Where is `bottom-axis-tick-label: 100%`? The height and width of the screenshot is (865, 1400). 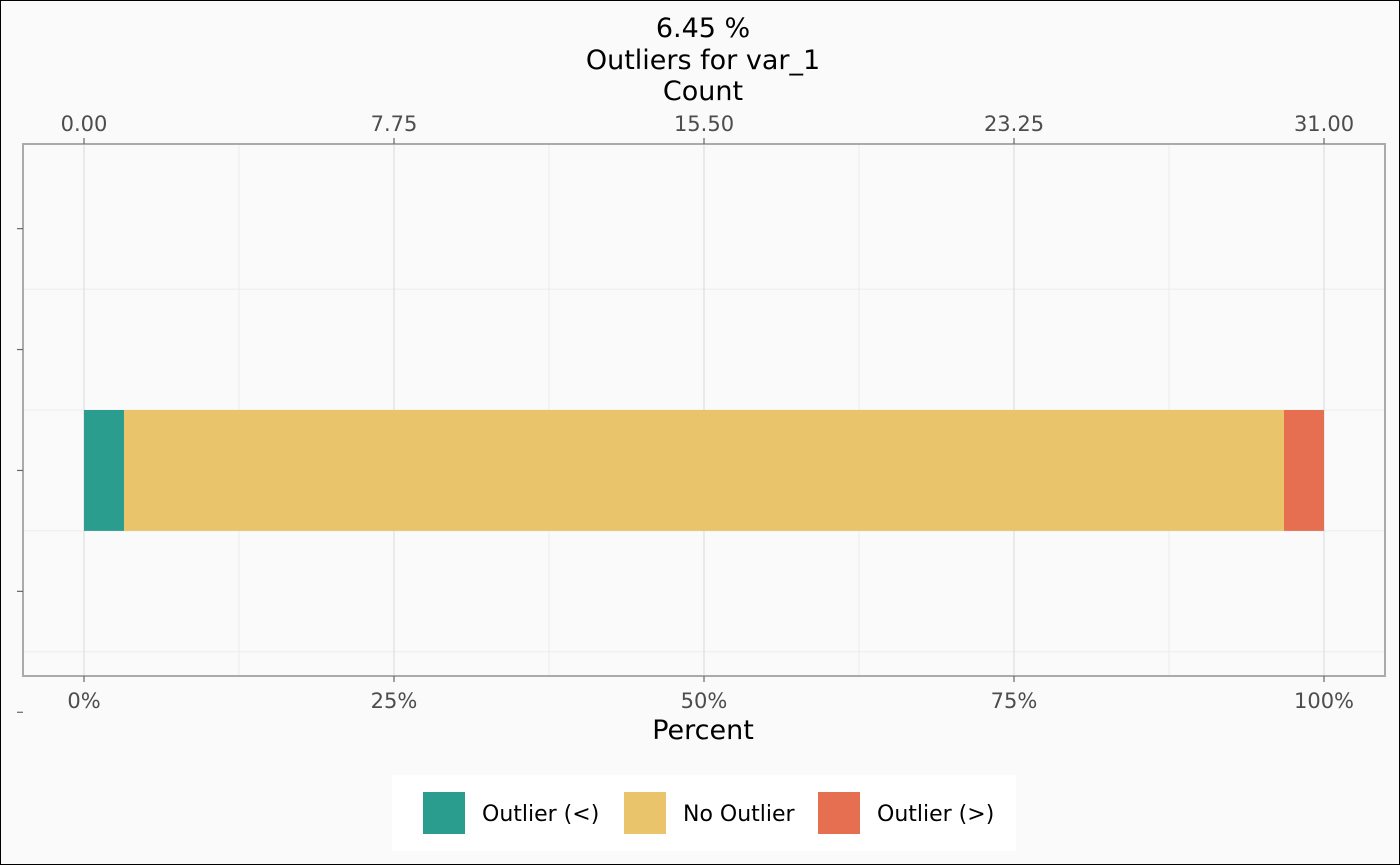
bottom-axis-tick-label: 100% is located at coordinates (1324, 701).